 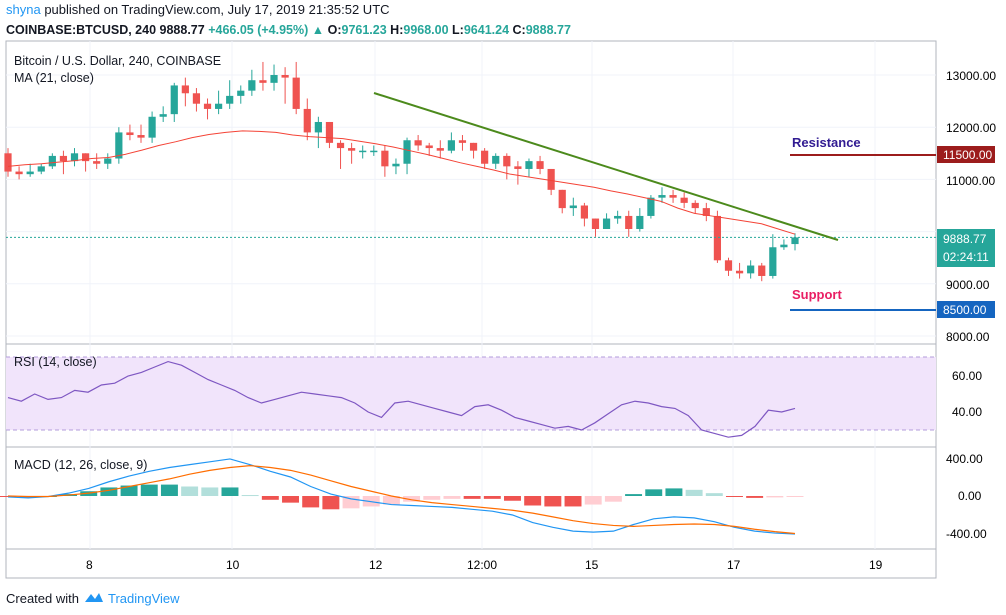 What do you see at coordinates (503, 602) in the screenshot?
I see `footer: Created with TradingView` at bounding box center [503, 602].